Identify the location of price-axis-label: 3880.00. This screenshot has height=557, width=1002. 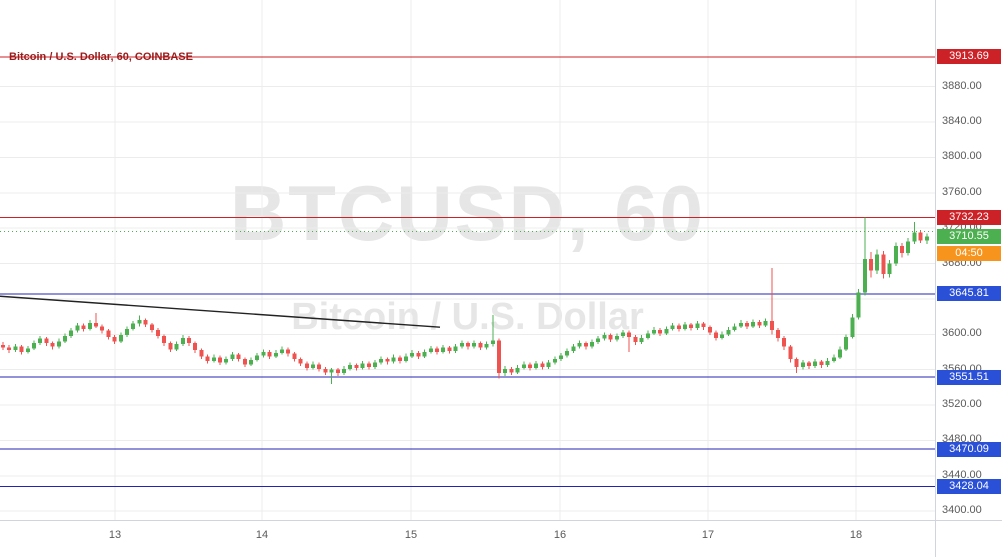
(962, 85).